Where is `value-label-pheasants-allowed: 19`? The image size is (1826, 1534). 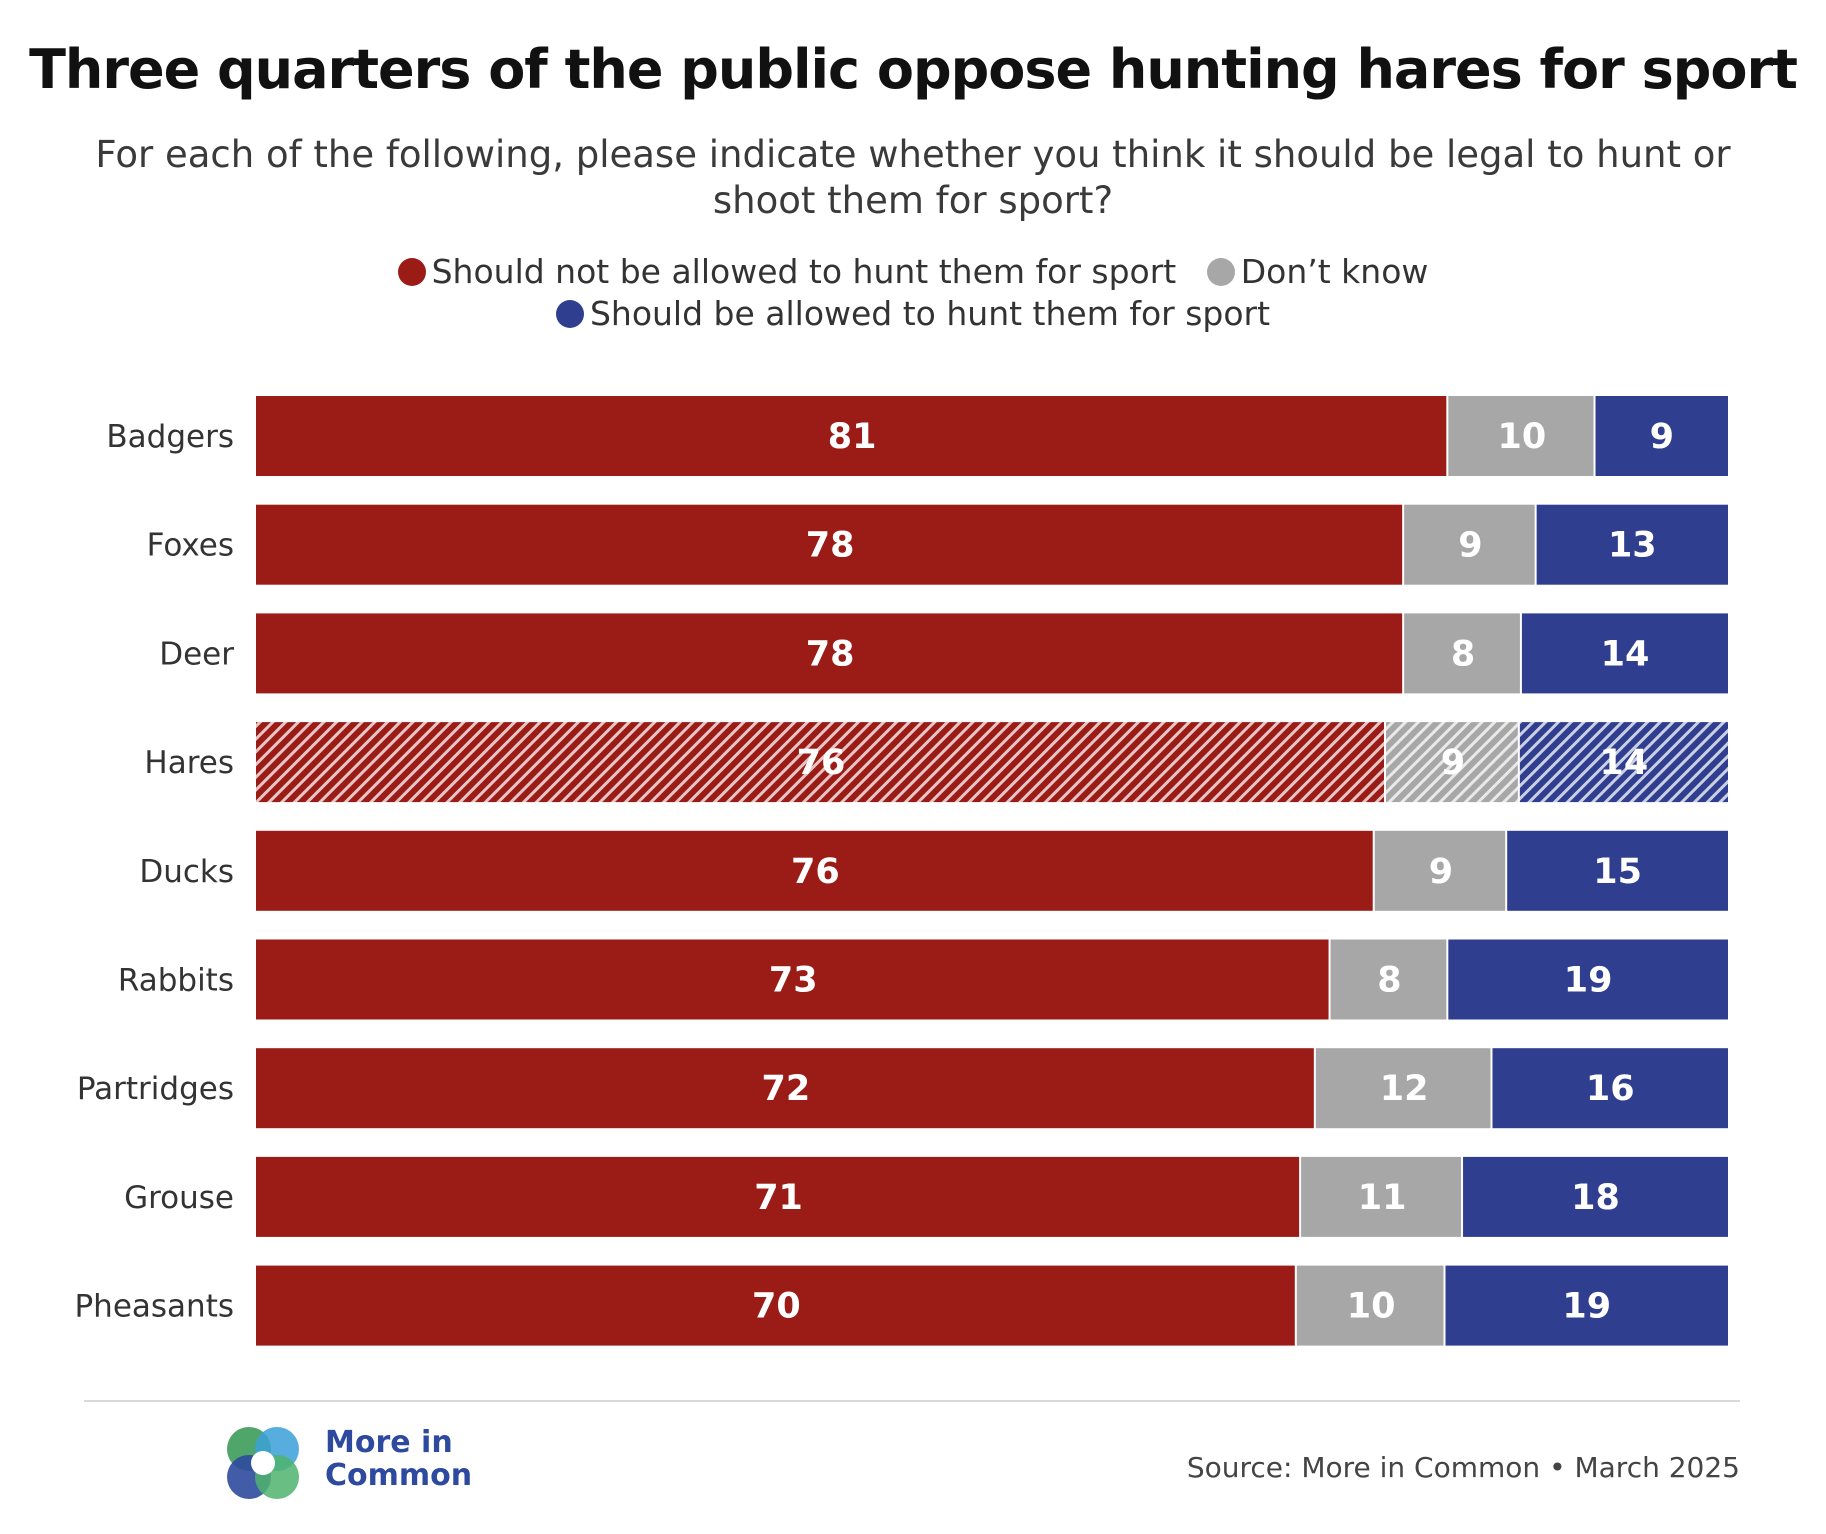 value-label-pheasants-allowed: 19 is located at coordinates (1586, 1307).